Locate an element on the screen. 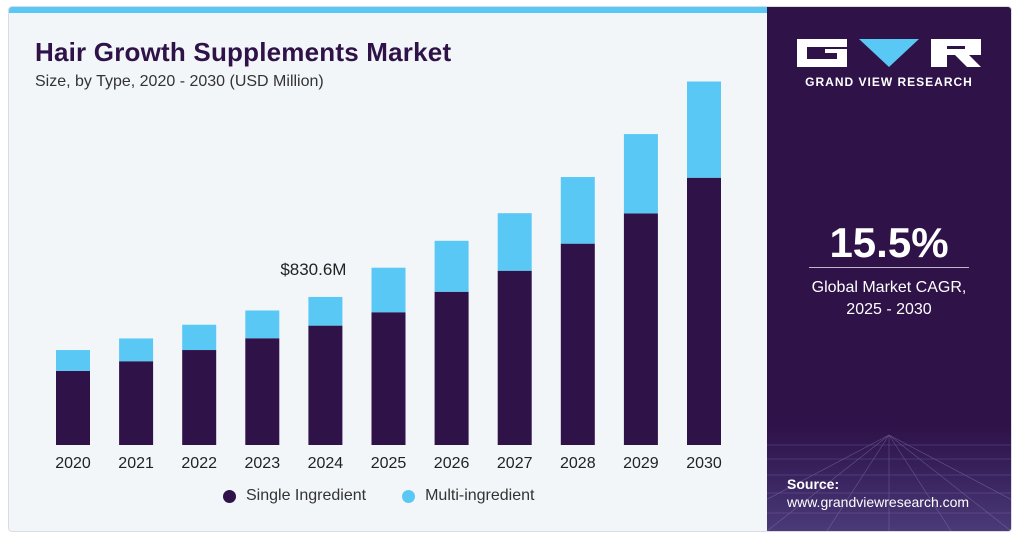 The height and width of the screenshot is (536, 1018). x-tick-label-2025: 2025 is located at coordinates (389, 463).